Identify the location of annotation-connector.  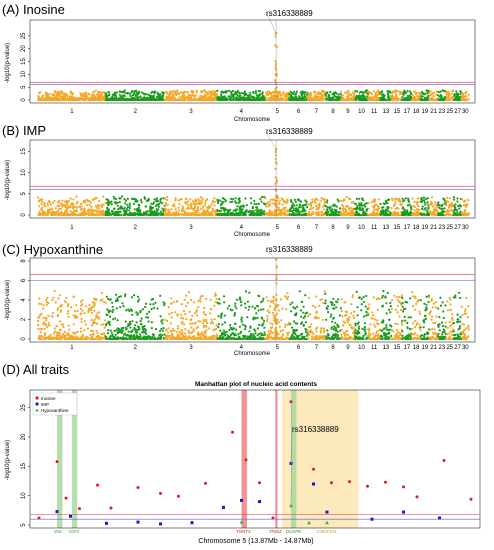
(271, 22).